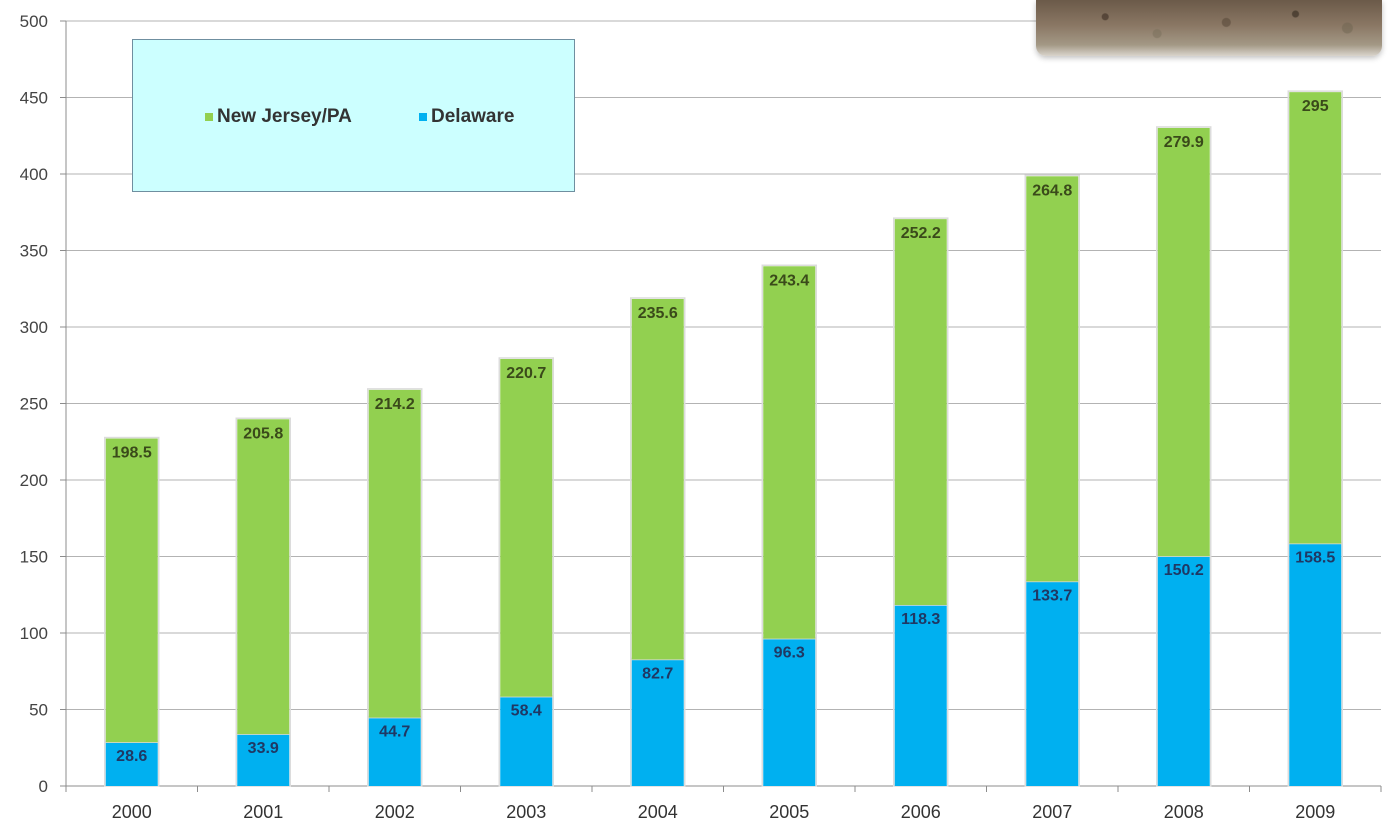  I want to click on y-tick-label: 450, so click(34, 98).